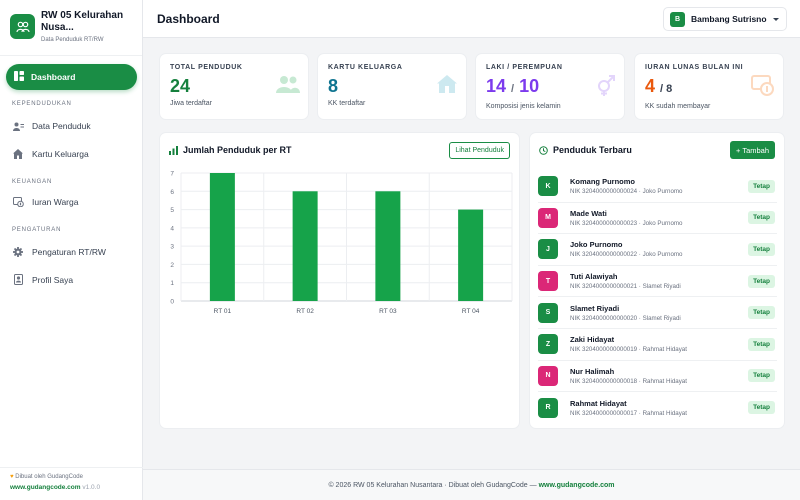  Describe the element at coordinates (172, 210) in the screenshot. I see `y-tick-label: 5` at that location.